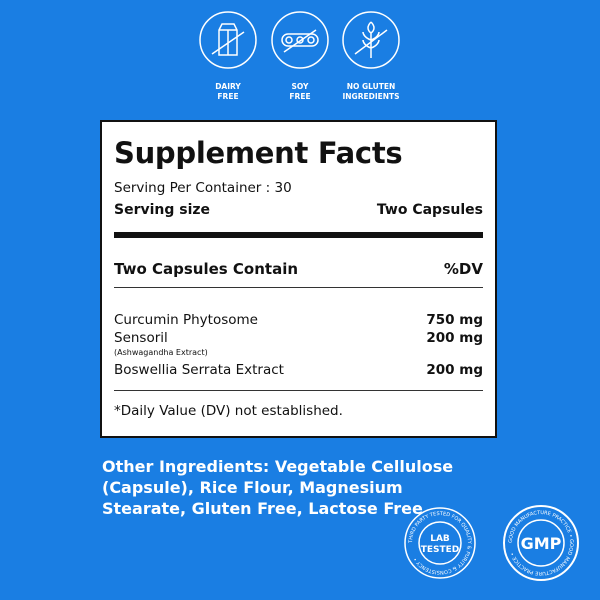  What do you see at coordinates (371, 40) in the screenshot?
I see `gluten-free-icon` at bounding box center [371, 40].